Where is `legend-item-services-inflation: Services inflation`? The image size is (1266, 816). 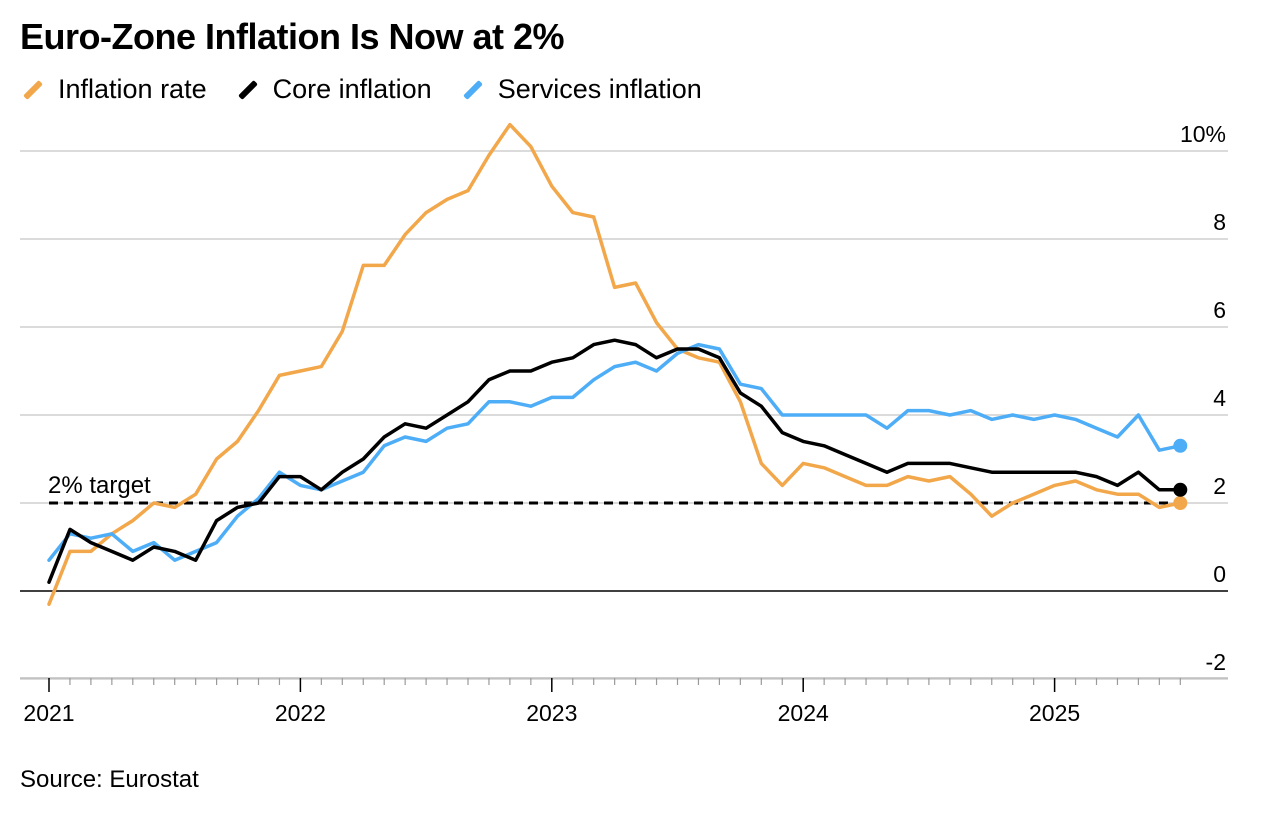 legend-item-services-inflation: Services inflation is located at coordinates (582, 89).